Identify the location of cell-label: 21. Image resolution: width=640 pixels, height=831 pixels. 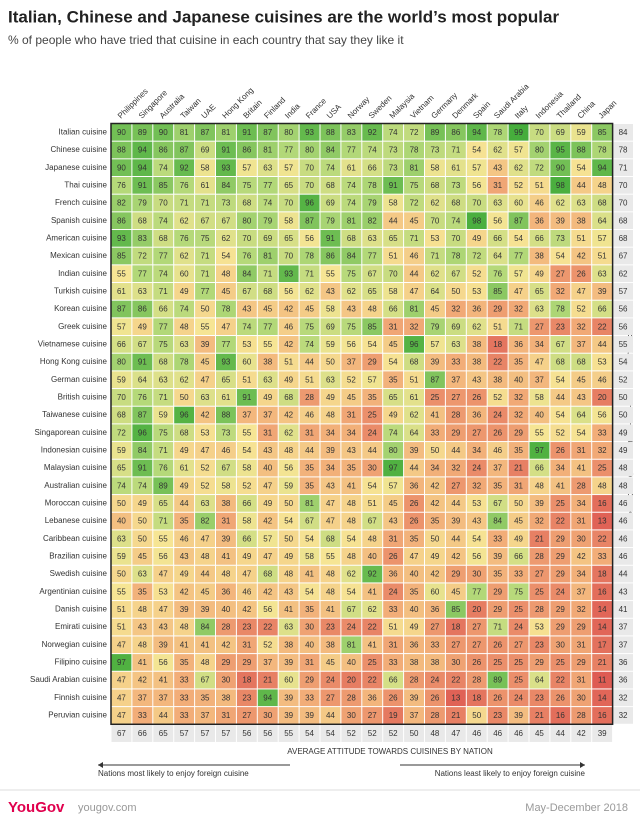
(267, 680).